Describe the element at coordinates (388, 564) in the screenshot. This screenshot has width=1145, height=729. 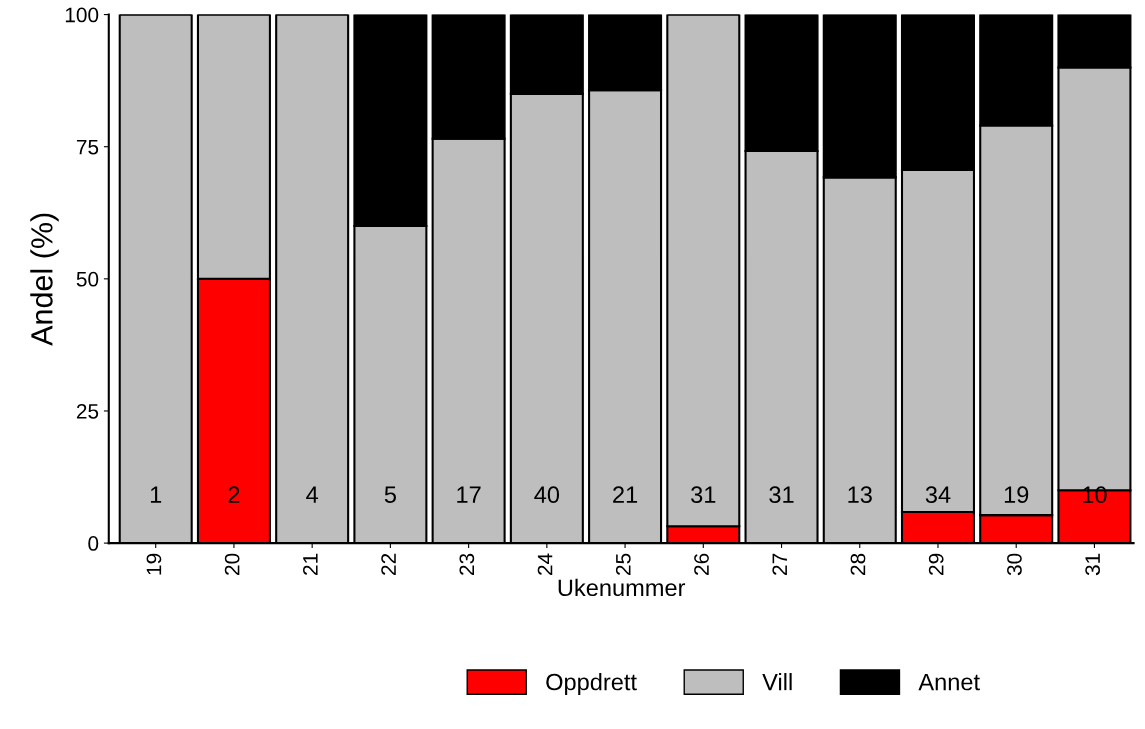
I see `x-tick-label: 22` at that location.